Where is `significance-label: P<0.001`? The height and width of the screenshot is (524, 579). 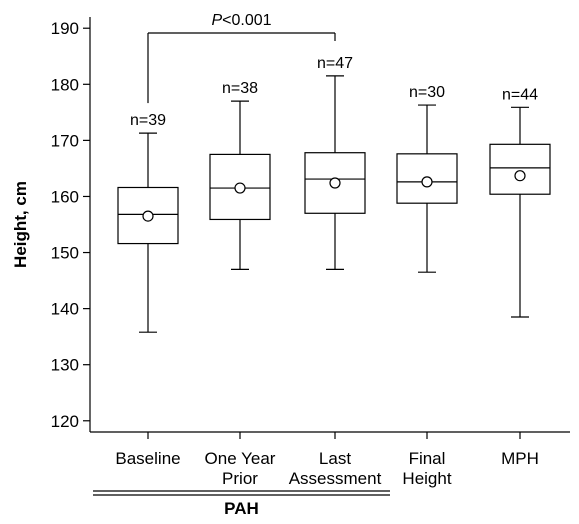
significance-label: P<0.001 is located at coordinates (241, 20).